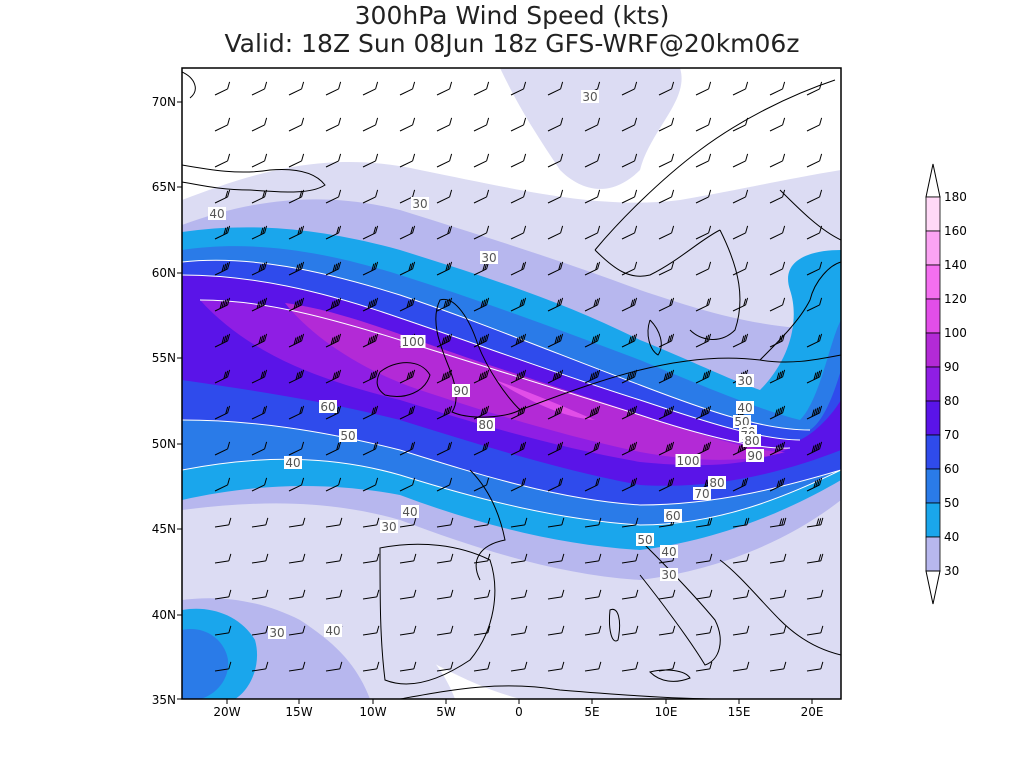 The width and height of the screenshot is (1024, 768). What do you see at coordinates (347, 436) in the screenshot?
I see `contour-label: 50` at bounding box center [347, 436].